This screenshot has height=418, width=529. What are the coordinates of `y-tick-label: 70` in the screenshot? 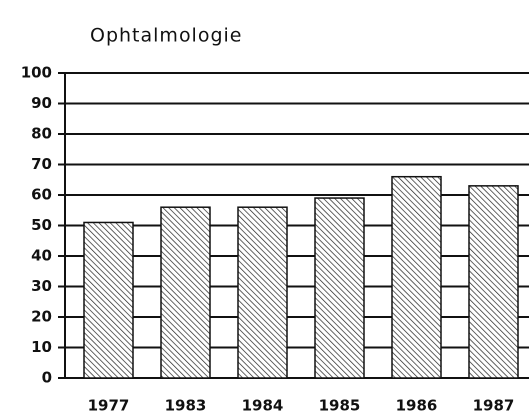 It's located at (41, 164).